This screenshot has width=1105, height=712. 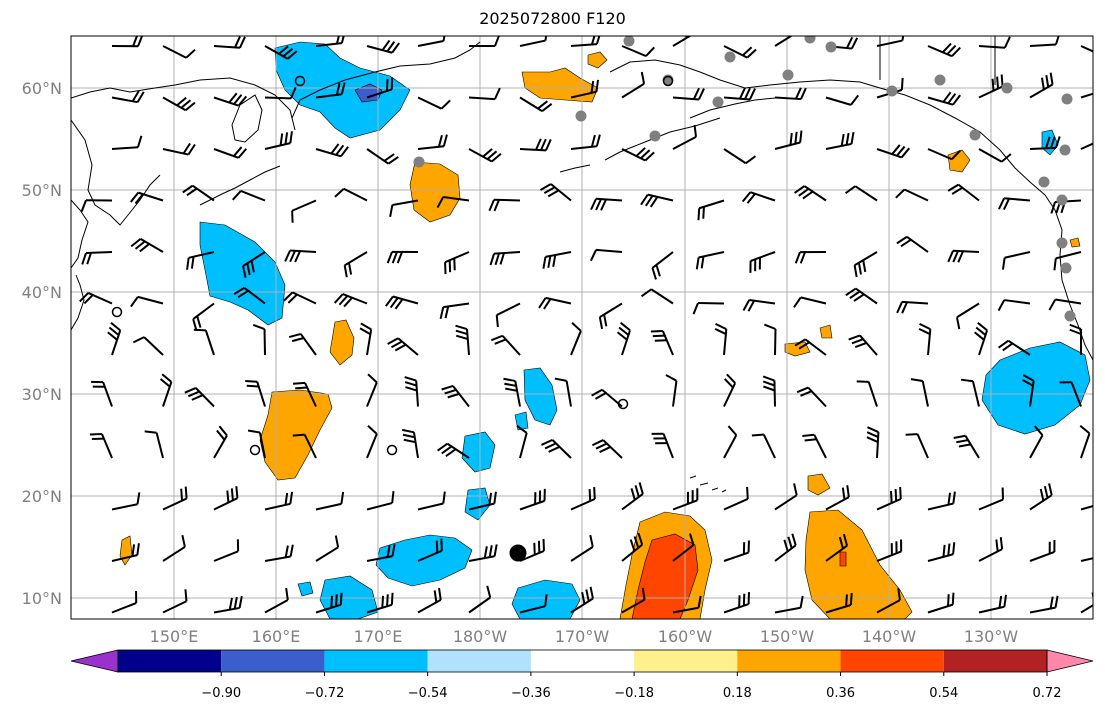 What do you see at coordinates (552, 18) in the screenshot?
I see `map-title: 2025072800 F120` at bounding box center [552, 18].